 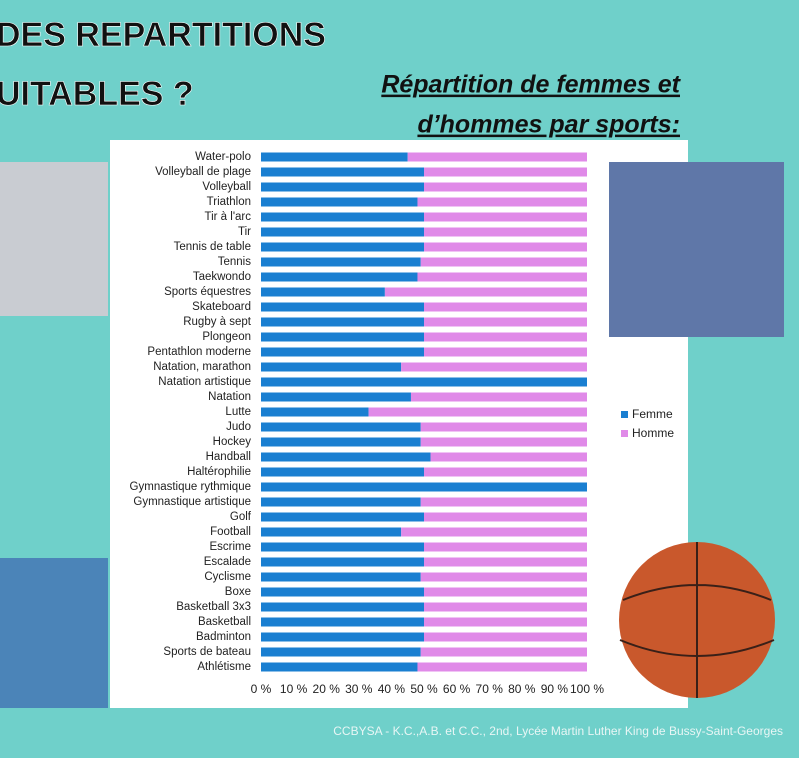 I want to click on y-tick-label: Basketball, so click(x=224, y=622).